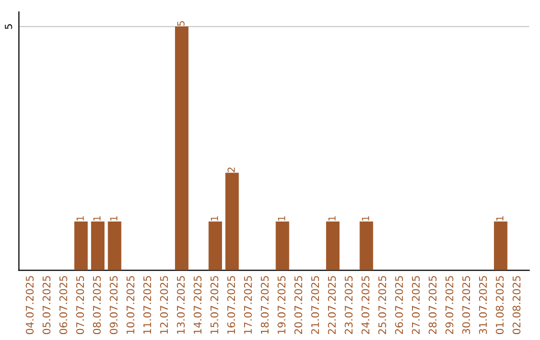 The width and height of the screenshot is (540, 340). I want to click on x-tick-label: 15.07.2025, so click(214, 305).